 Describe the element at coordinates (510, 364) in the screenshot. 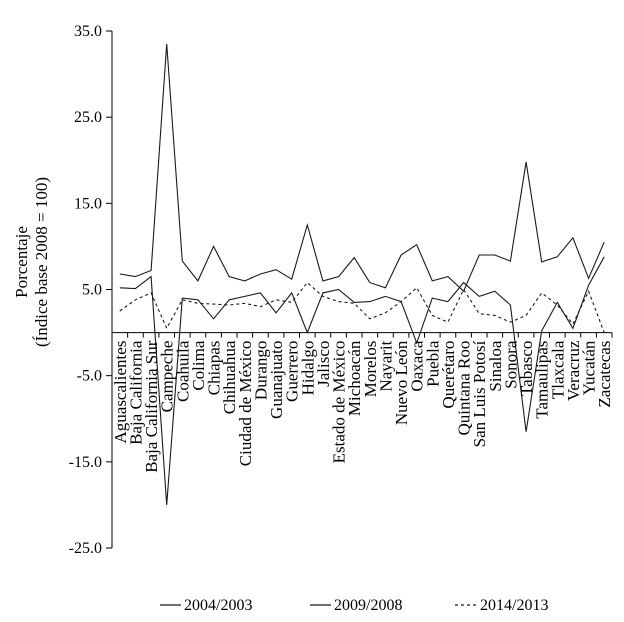

I see `category-label: Sonora` at that location.